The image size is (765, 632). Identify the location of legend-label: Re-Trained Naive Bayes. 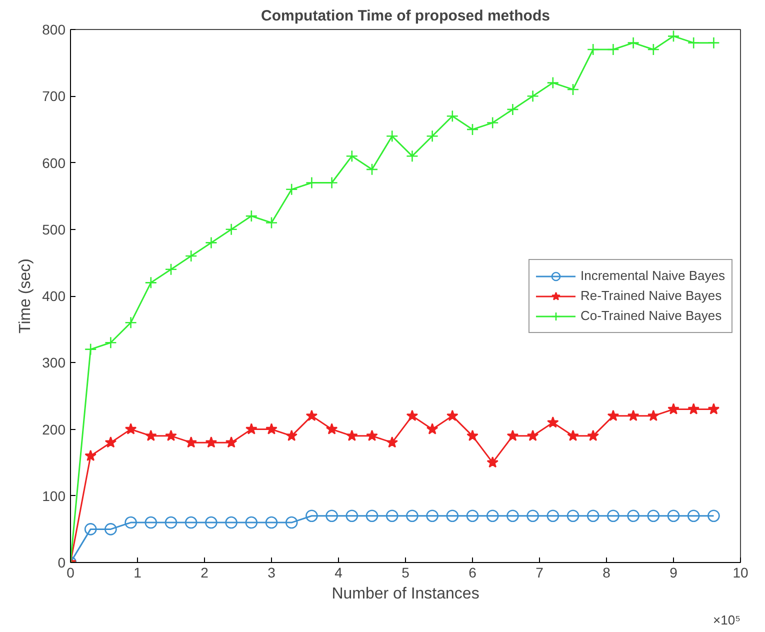
(651, 295).